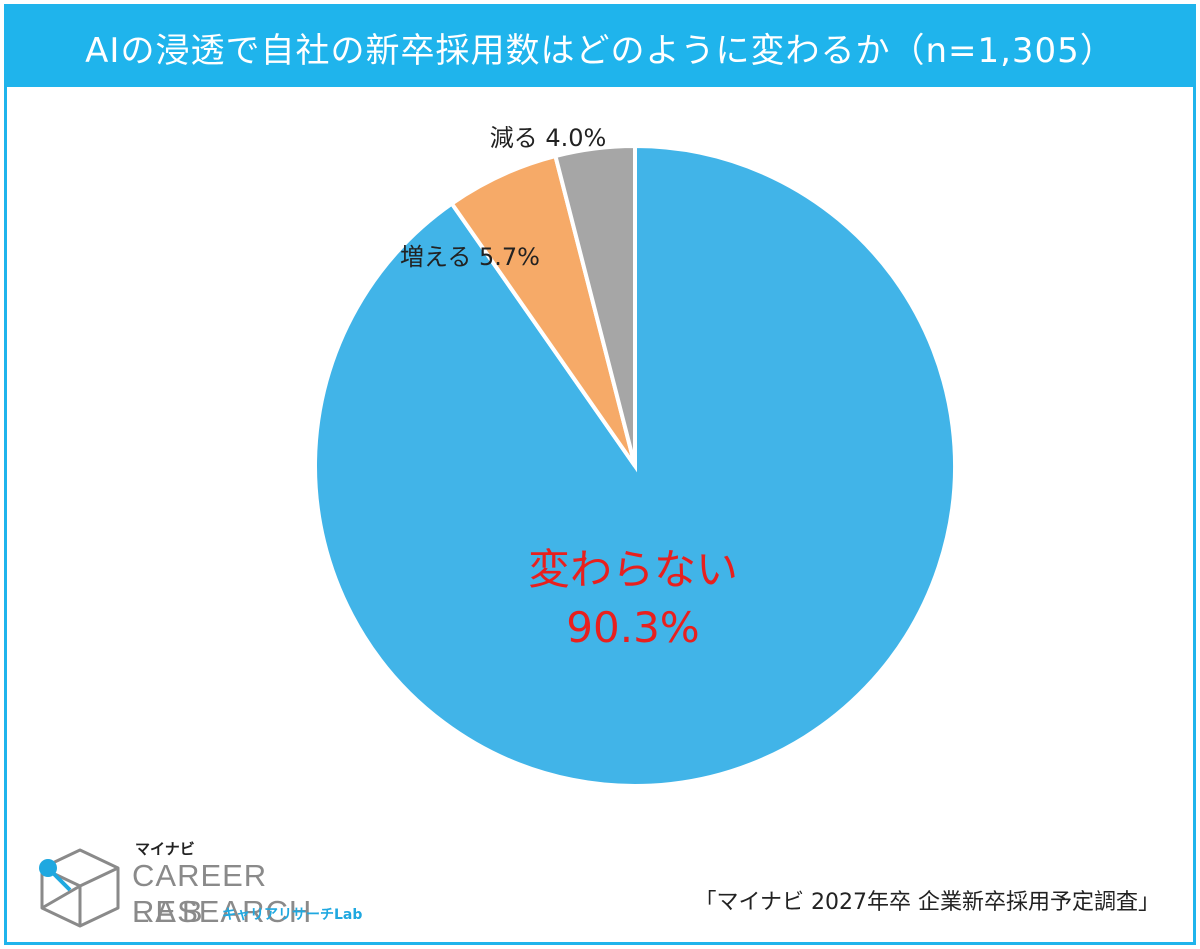 The image size is (1200, 949). Describe the element at coordinates (470, 257) in the screenshot. I see `slice-label-increase: 増える 5.7%` at that location.